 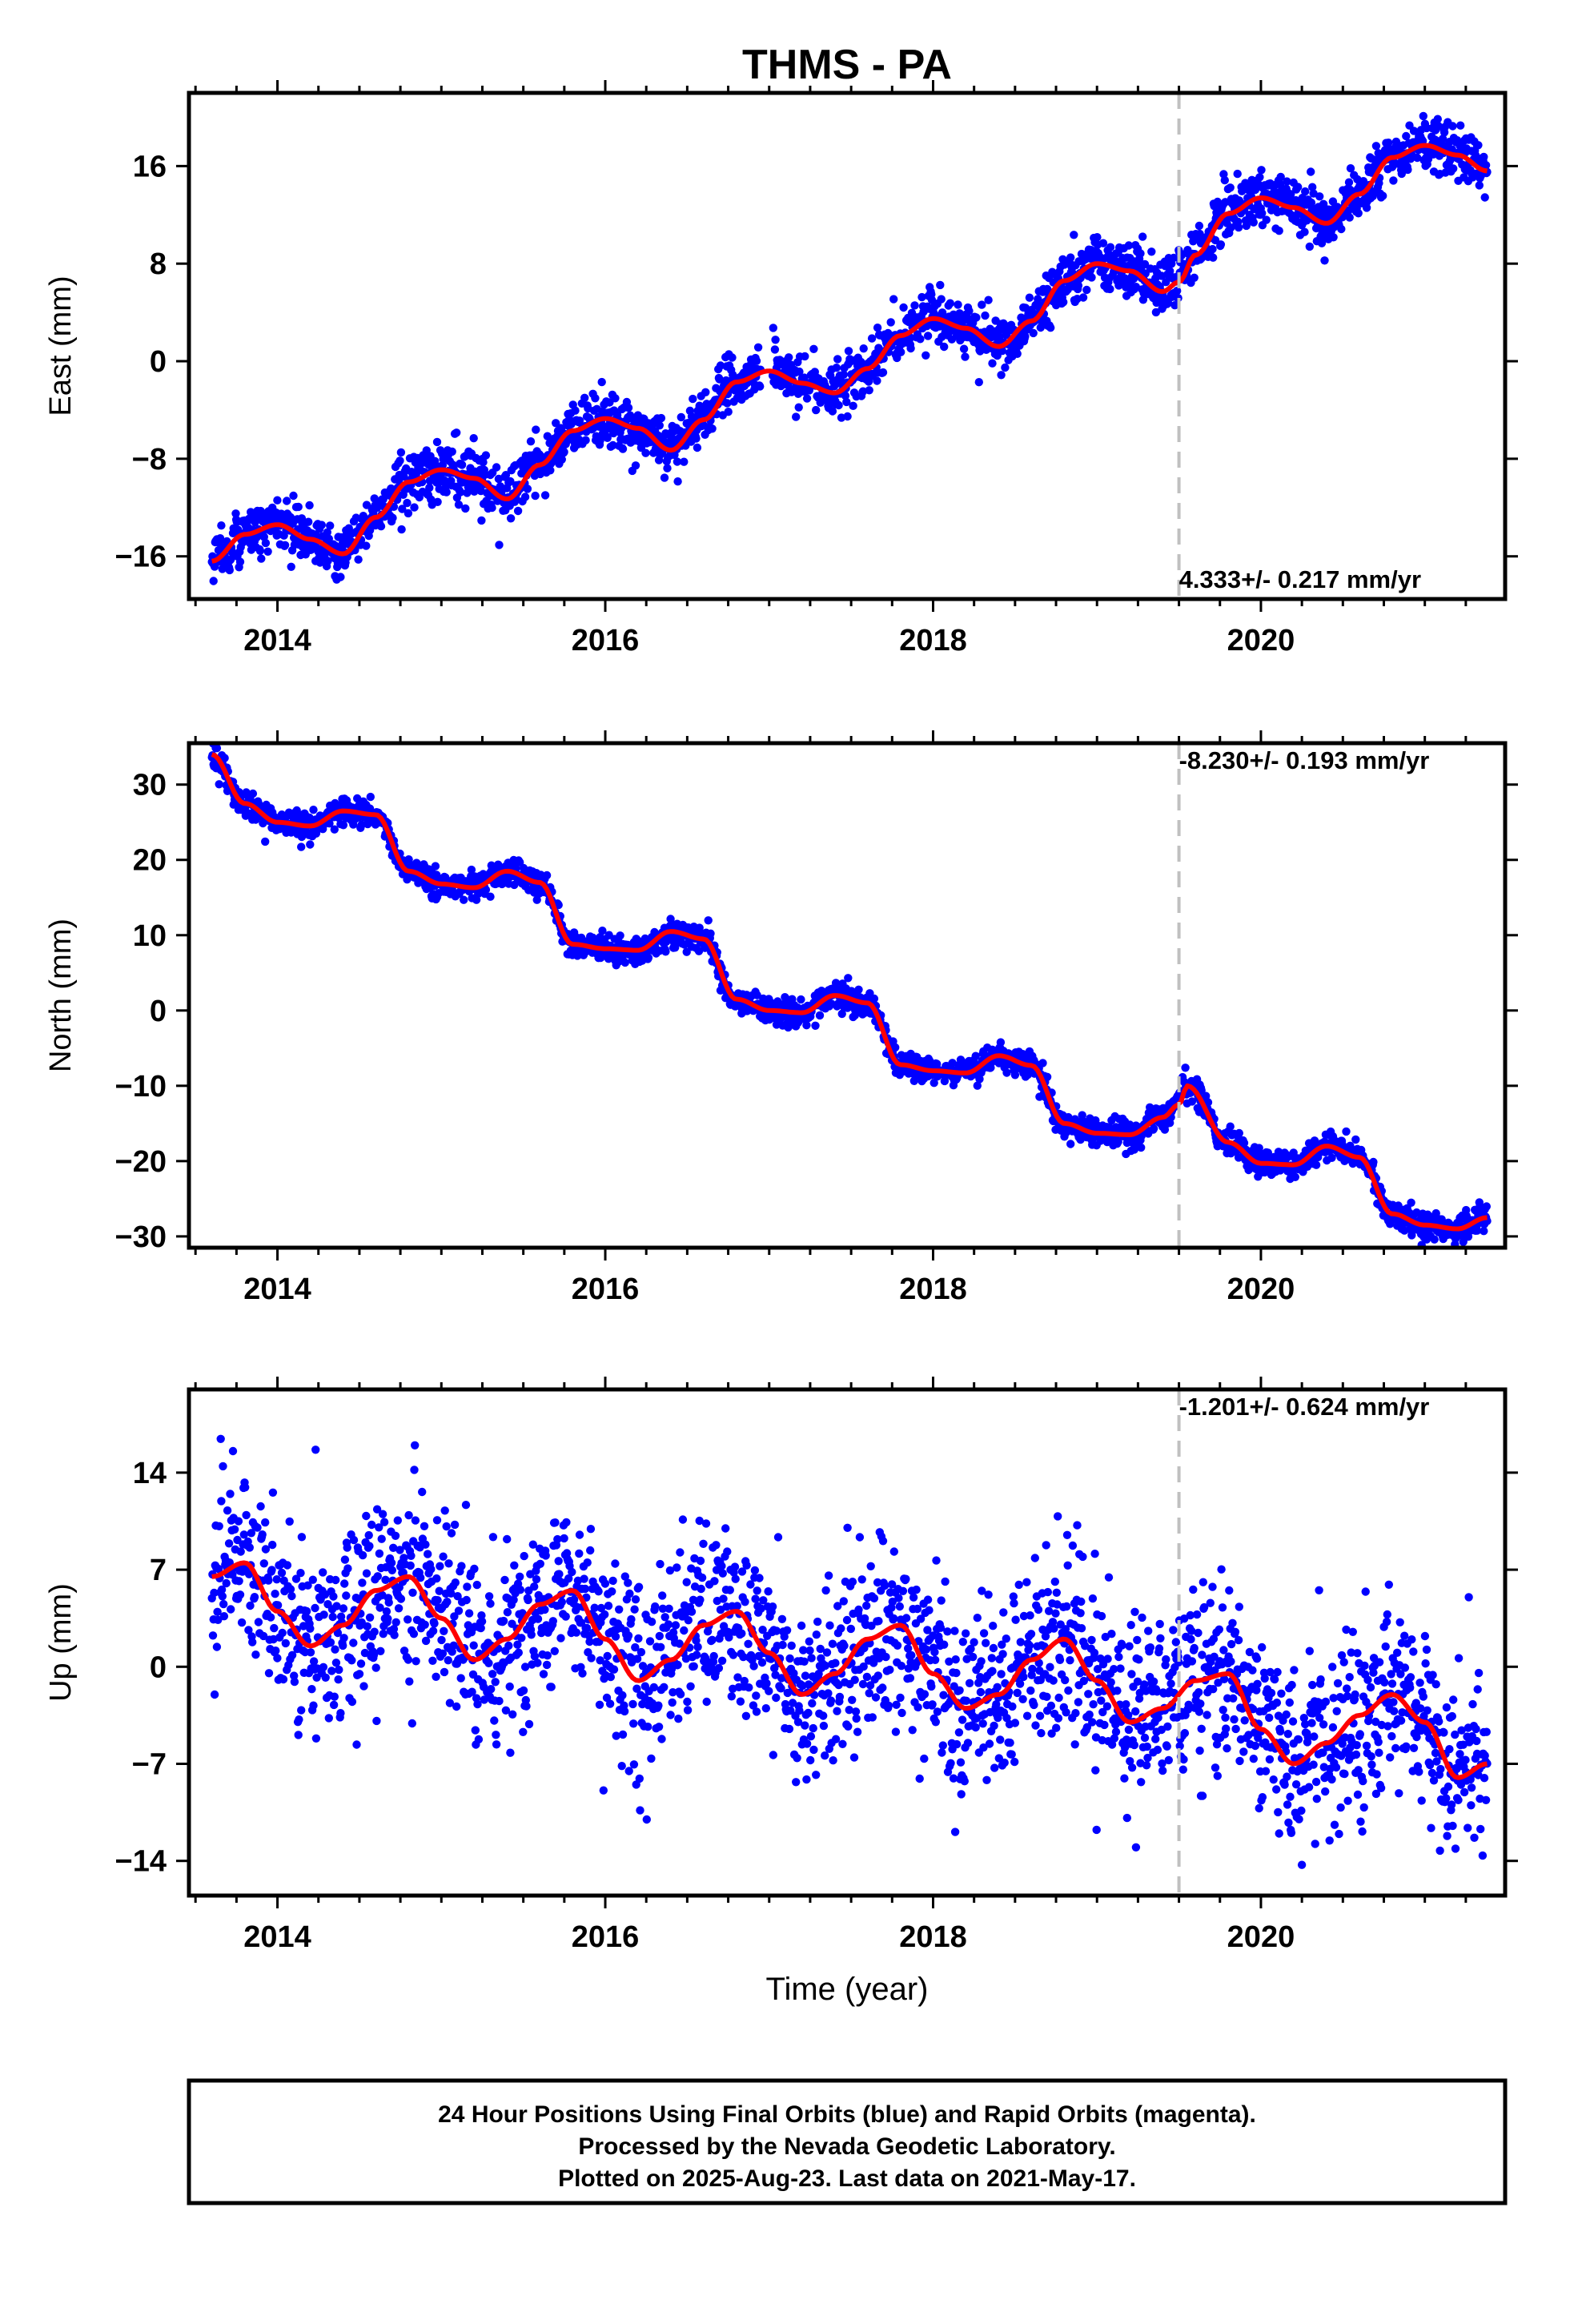 What do you see at coordinates (141, 1237) in the screenshot?
I see `north-y-tick-label: −30` at bounding box center [141, 1237].